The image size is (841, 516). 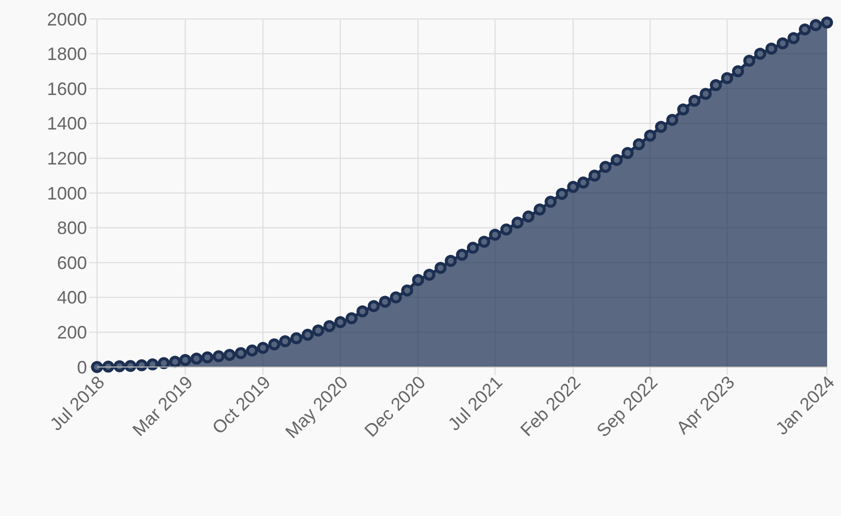 What do you see at coordinates (66, 193) in the screenshot?
I see `y-tick-label: 1000` at bounding box center [66, 193].